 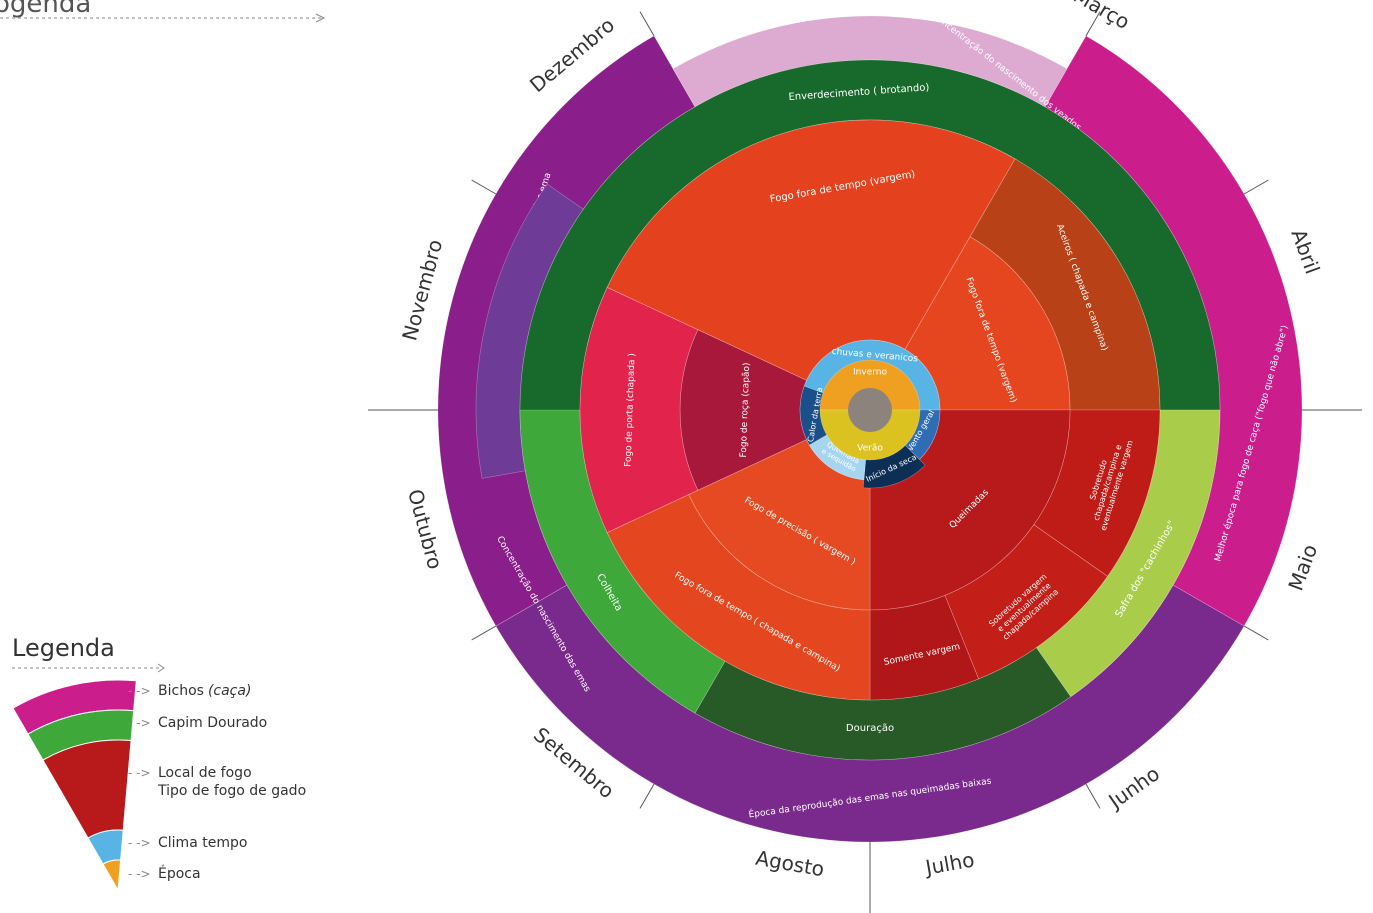 I want to click on legend-label-fogo: Local de fogo, so click(x=205, y=773).